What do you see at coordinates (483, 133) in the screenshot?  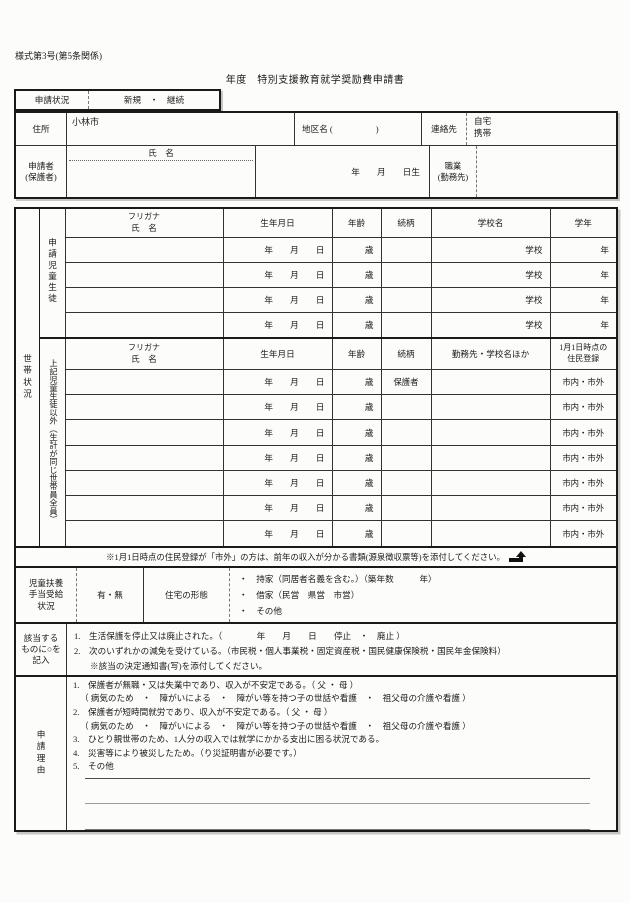 I see `contact-mobile-label: 携帯` at bounding box center [483, 133].